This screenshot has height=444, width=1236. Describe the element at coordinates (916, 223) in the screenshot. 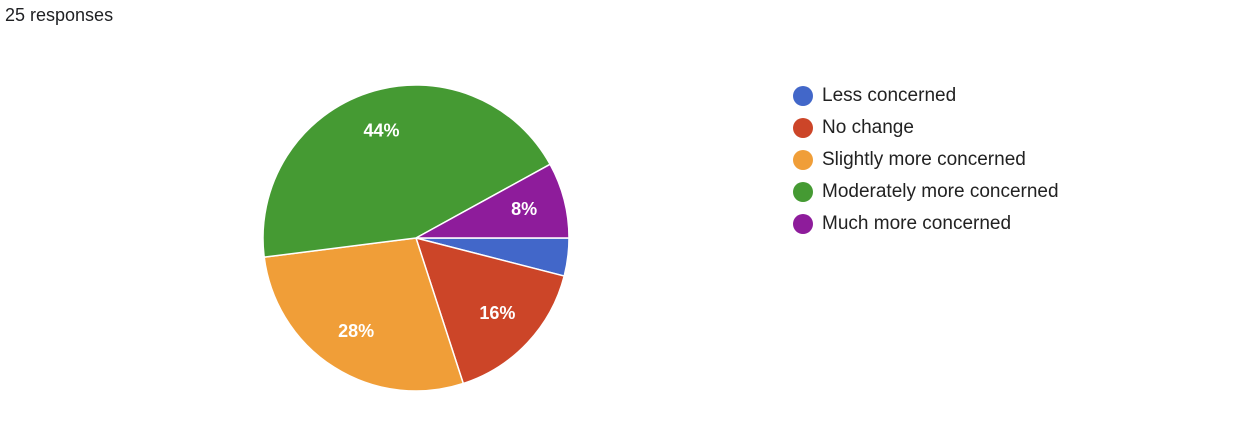

I see `legend-label: Much more concerned` at that location.